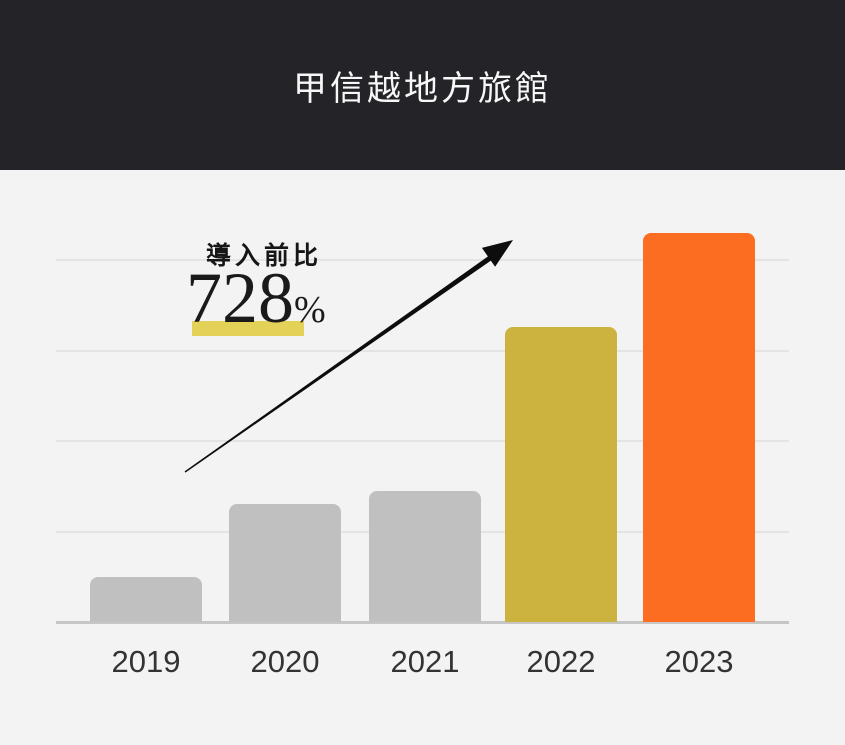 The width and height of the screenshot is (845, 745). I want to click on annotation-number: 728, so click(240, 298).